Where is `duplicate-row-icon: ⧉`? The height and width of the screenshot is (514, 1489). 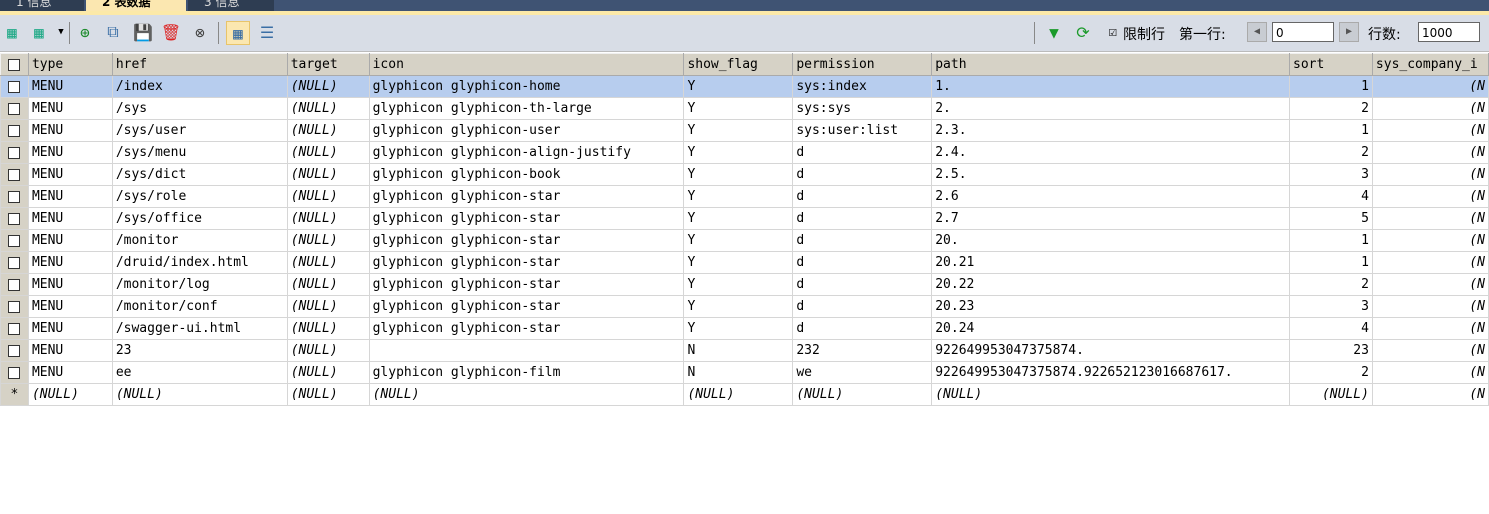 duplicate-row-icon: ⧉ is located at coordinates (113, 31).